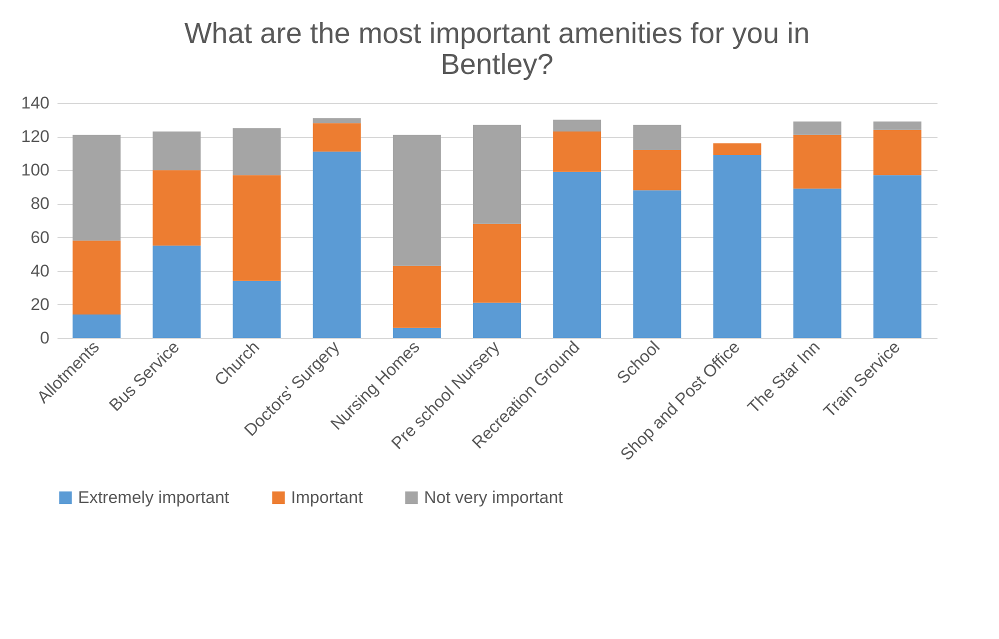 This screenshot has height=639, width=999. I want to click on y-tick-label: 100, so click(35, 170).